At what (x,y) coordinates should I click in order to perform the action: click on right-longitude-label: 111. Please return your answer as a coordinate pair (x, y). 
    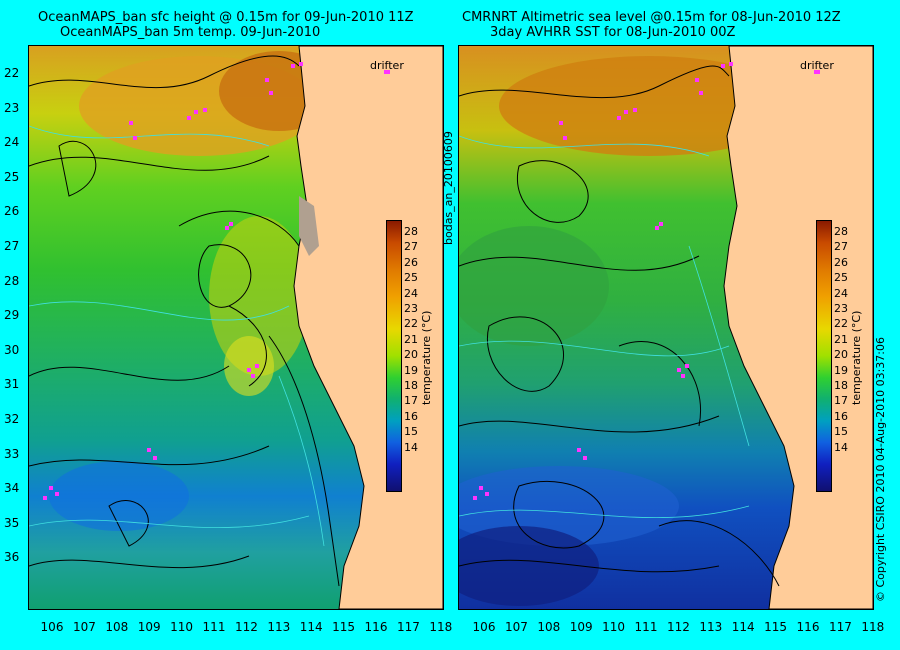
    Looking at the image, I should click on (646, 627).